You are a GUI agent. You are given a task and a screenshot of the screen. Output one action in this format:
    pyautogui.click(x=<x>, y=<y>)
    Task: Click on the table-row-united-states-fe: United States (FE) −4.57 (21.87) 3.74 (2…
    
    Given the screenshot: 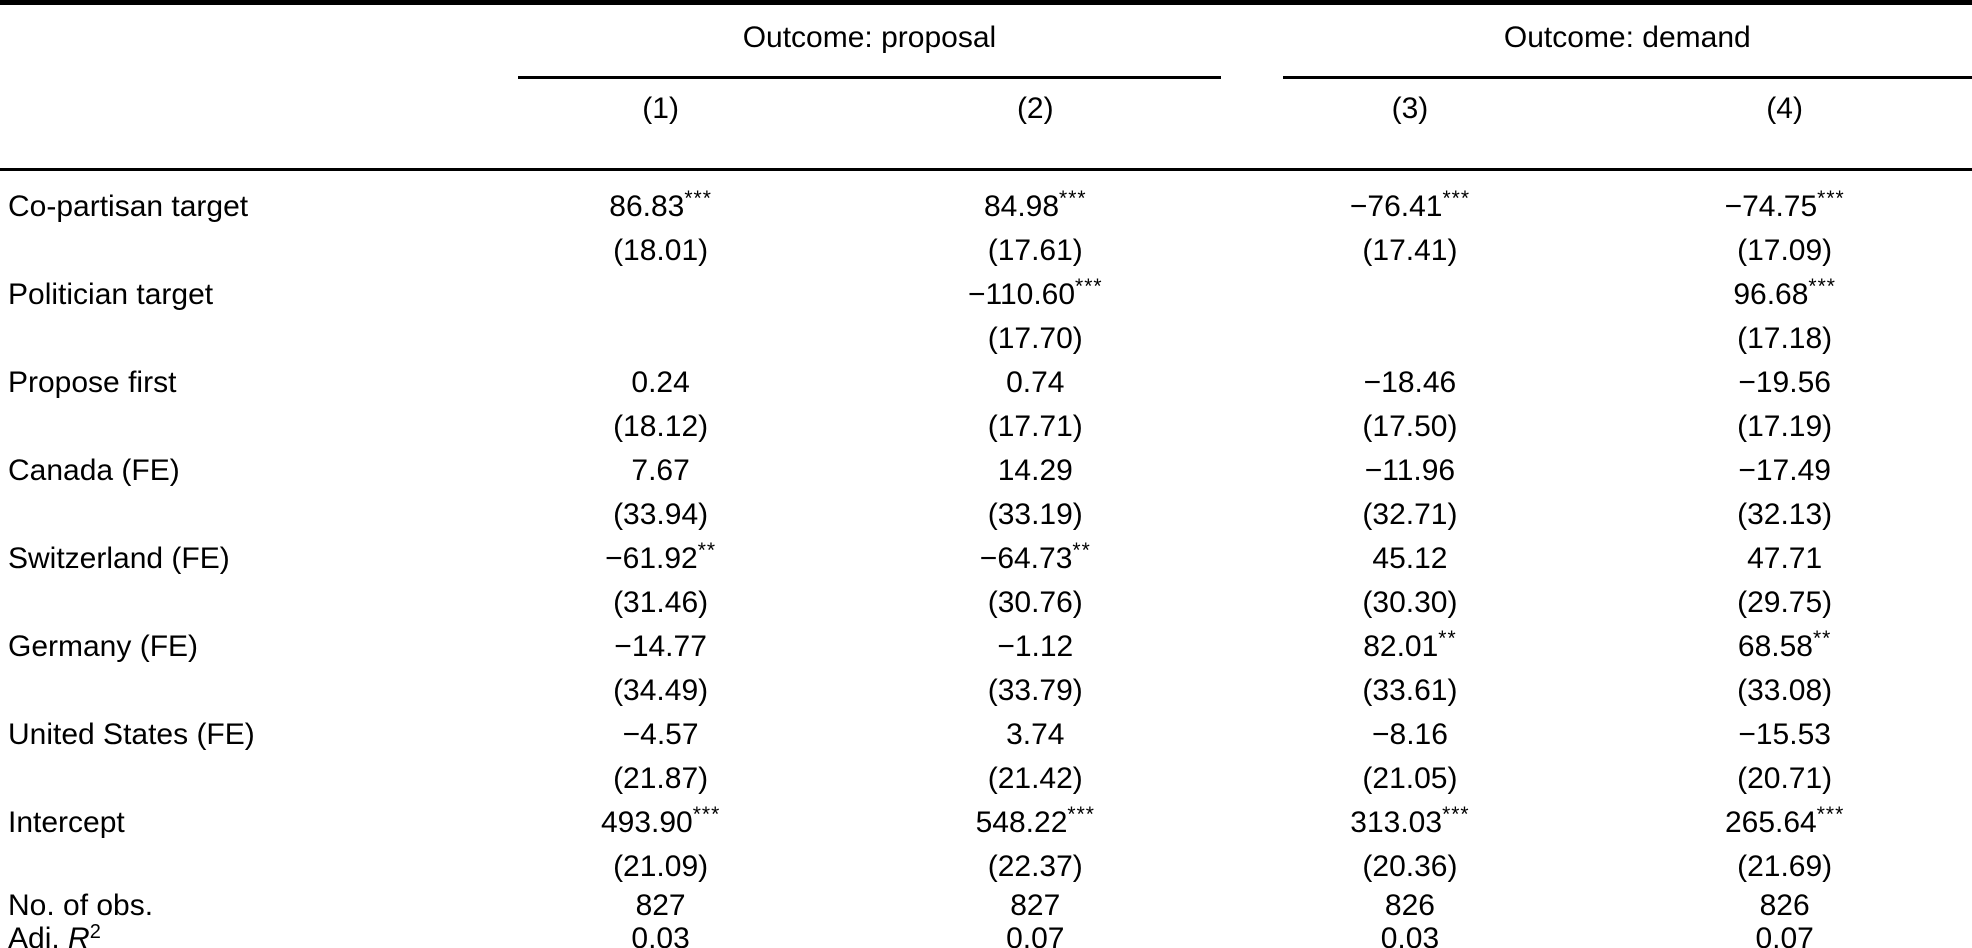 What is the action you would take?
    pyautogui.click(x=986, y=757)
    